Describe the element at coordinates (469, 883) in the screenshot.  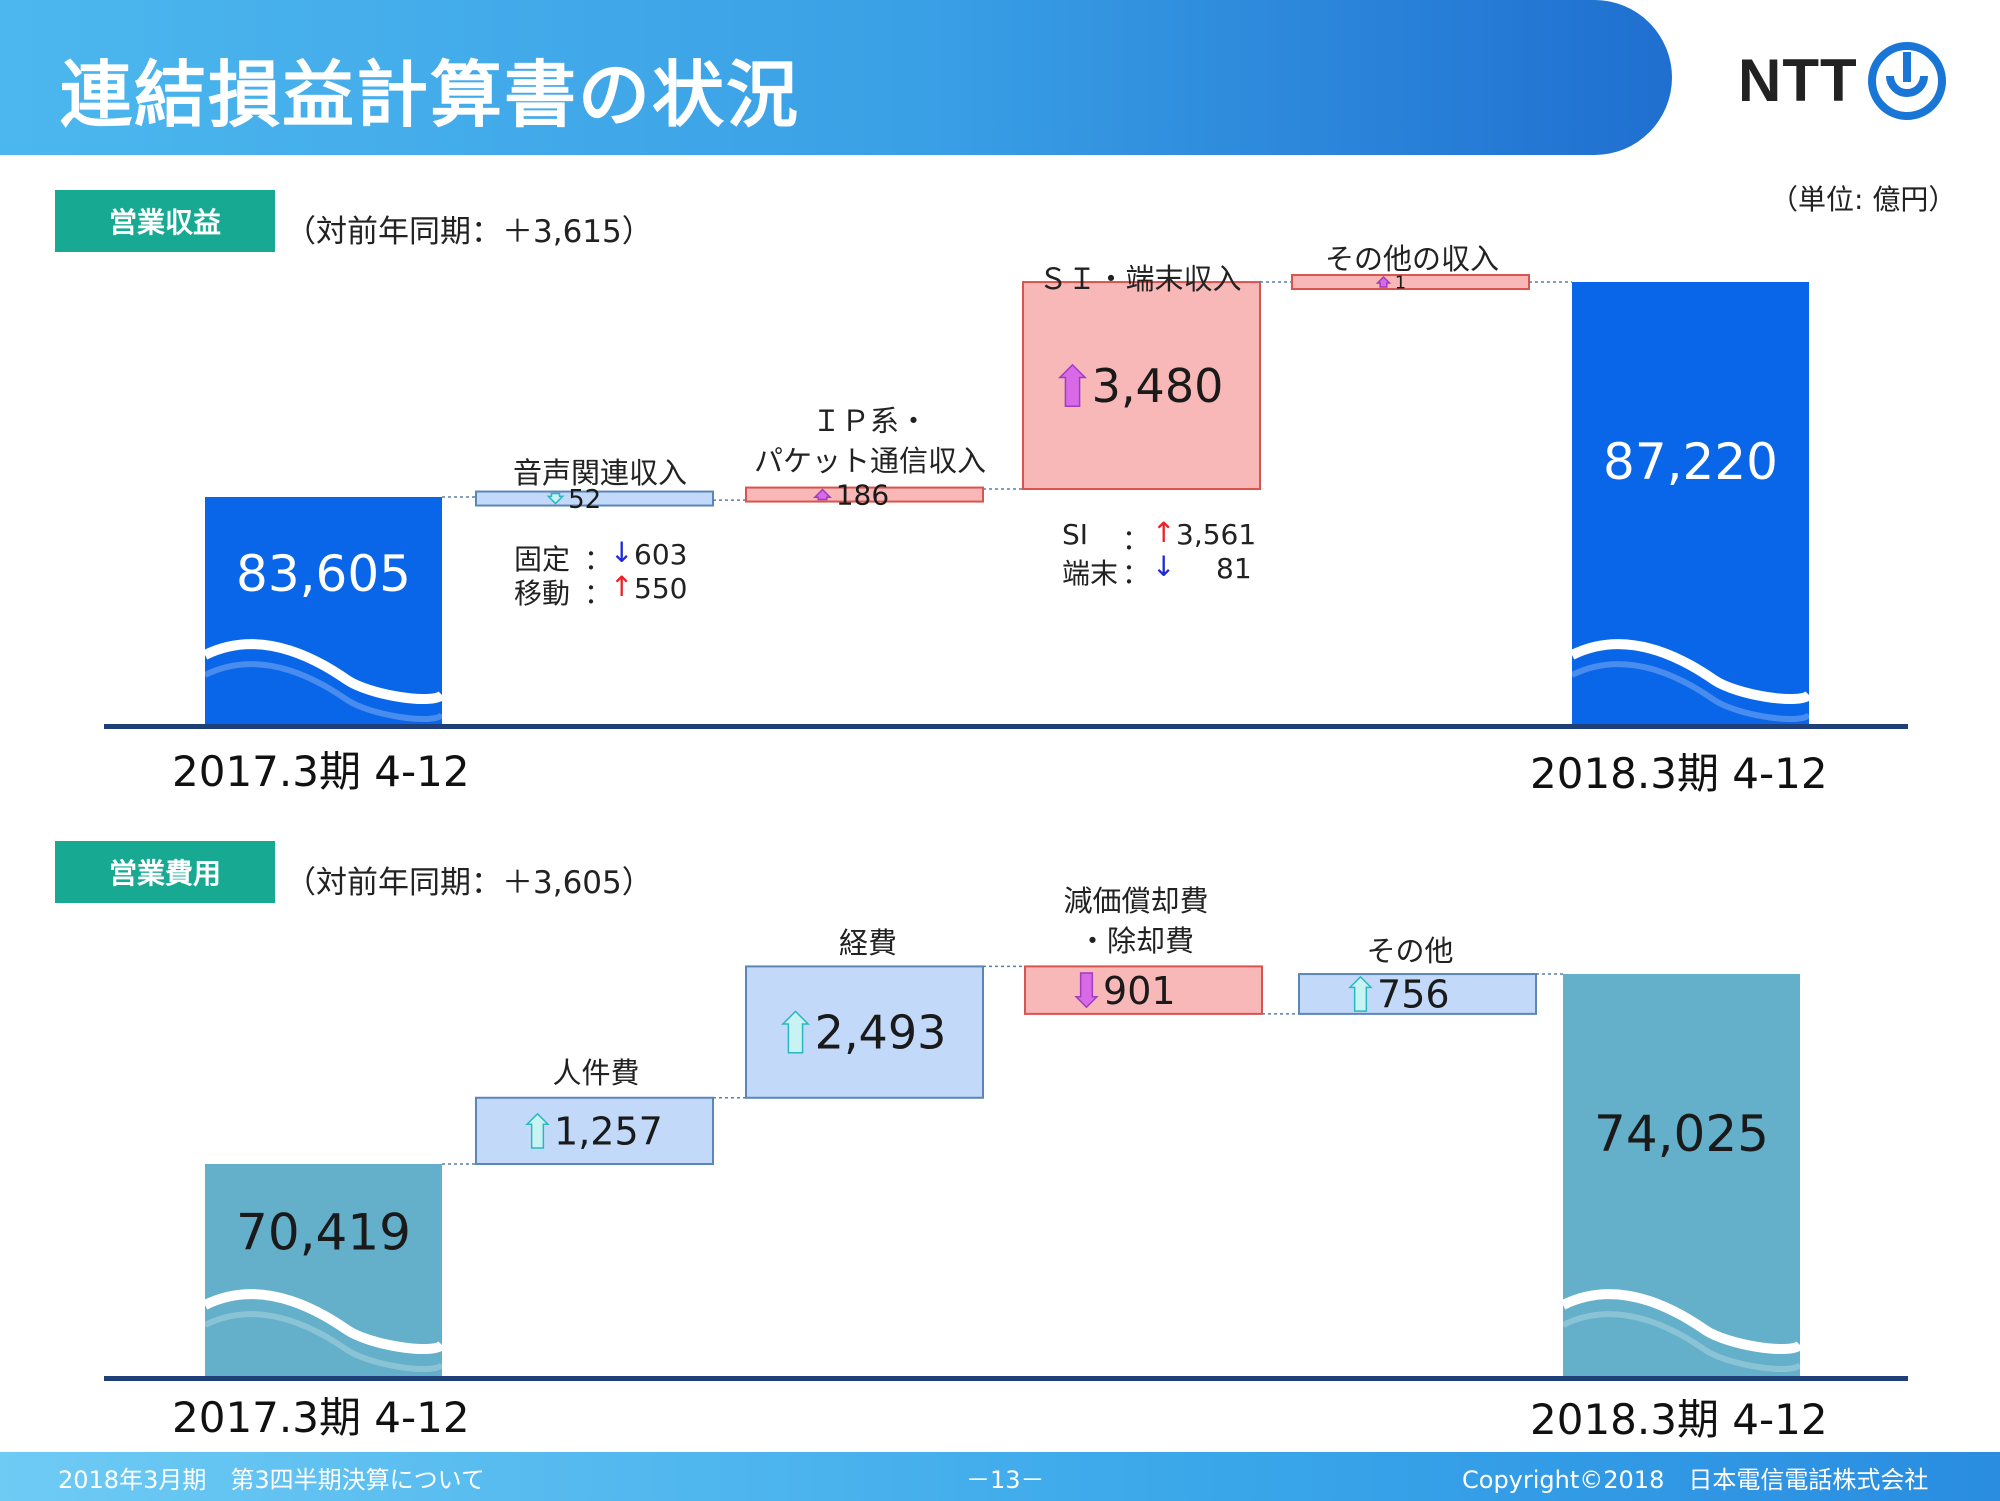
I see `expense-delta: （対前年同期：＋3,605）` at that location.